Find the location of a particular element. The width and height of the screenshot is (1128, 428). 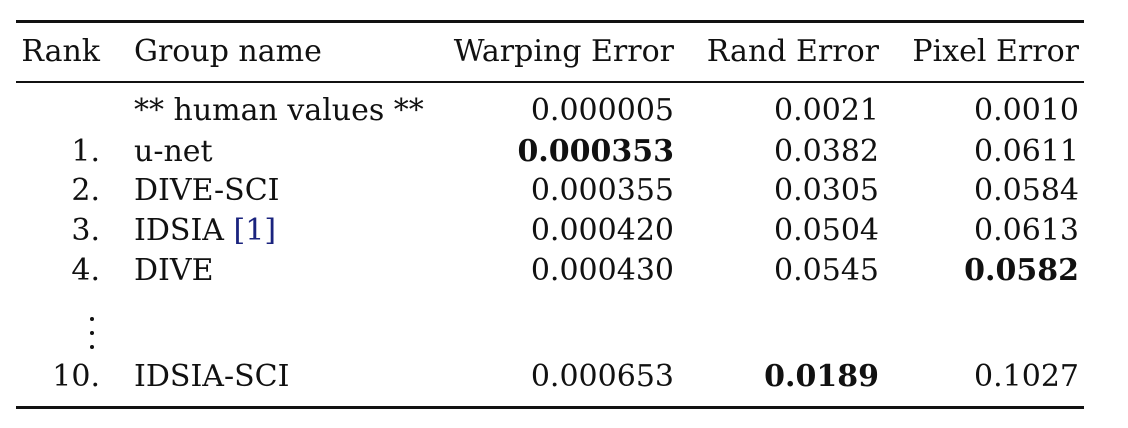

header-rule is located at coordinates (550, 82).